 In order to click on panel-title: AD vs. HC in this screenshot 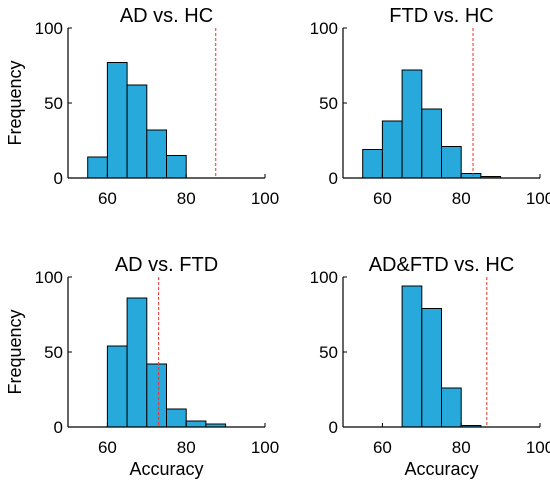, I will do `click(166, 16)`.